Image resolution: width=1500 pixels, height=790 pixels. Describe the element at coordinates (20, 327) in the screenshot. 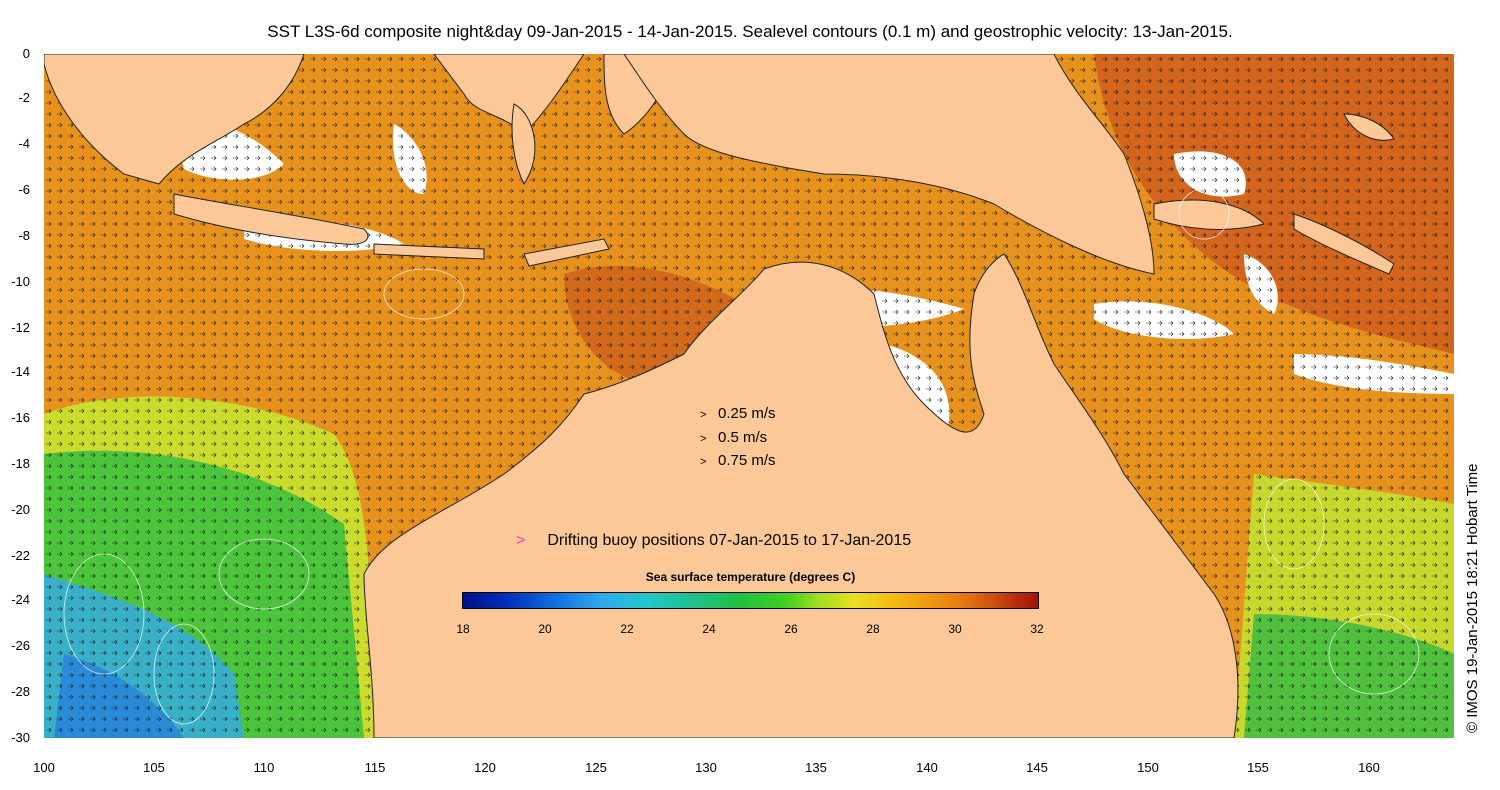

I see `y-tick-label: -12` at that location.